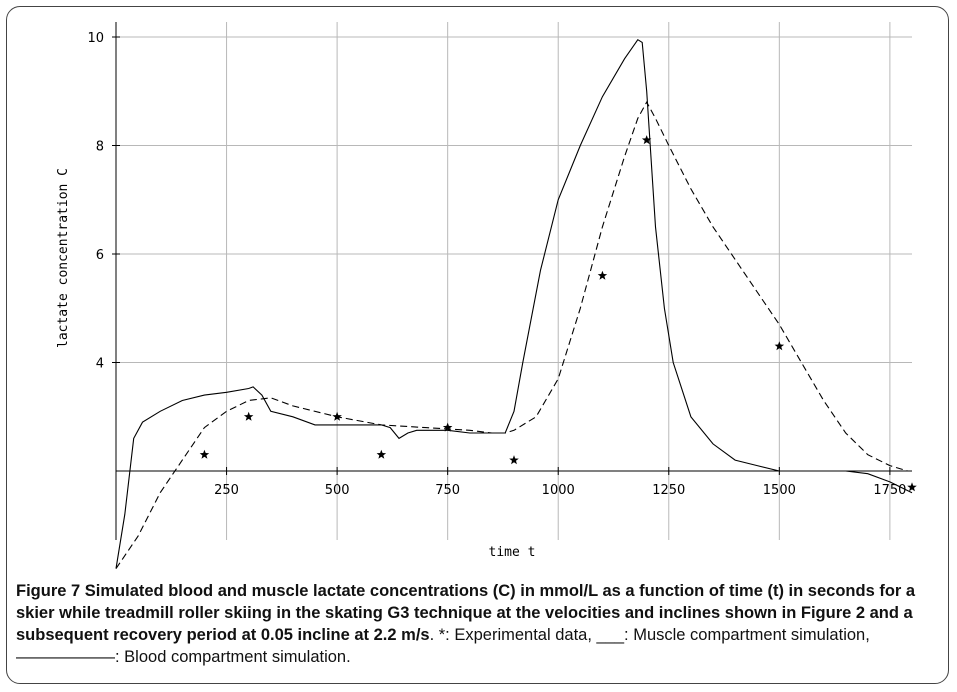  What do you see at coordinates (63, 258) in the screenshot?
I see `y-axis-label: lactate concentration C` at bounding box center [63, 258].